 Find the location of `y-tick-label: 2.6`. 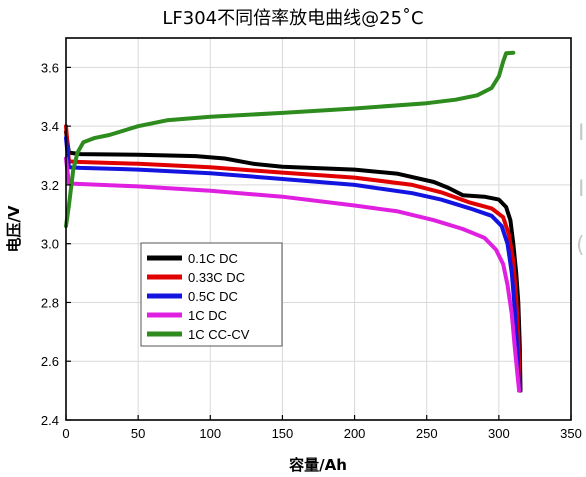

y-tick-label: 2.6 is located at coordinates (50, 361).